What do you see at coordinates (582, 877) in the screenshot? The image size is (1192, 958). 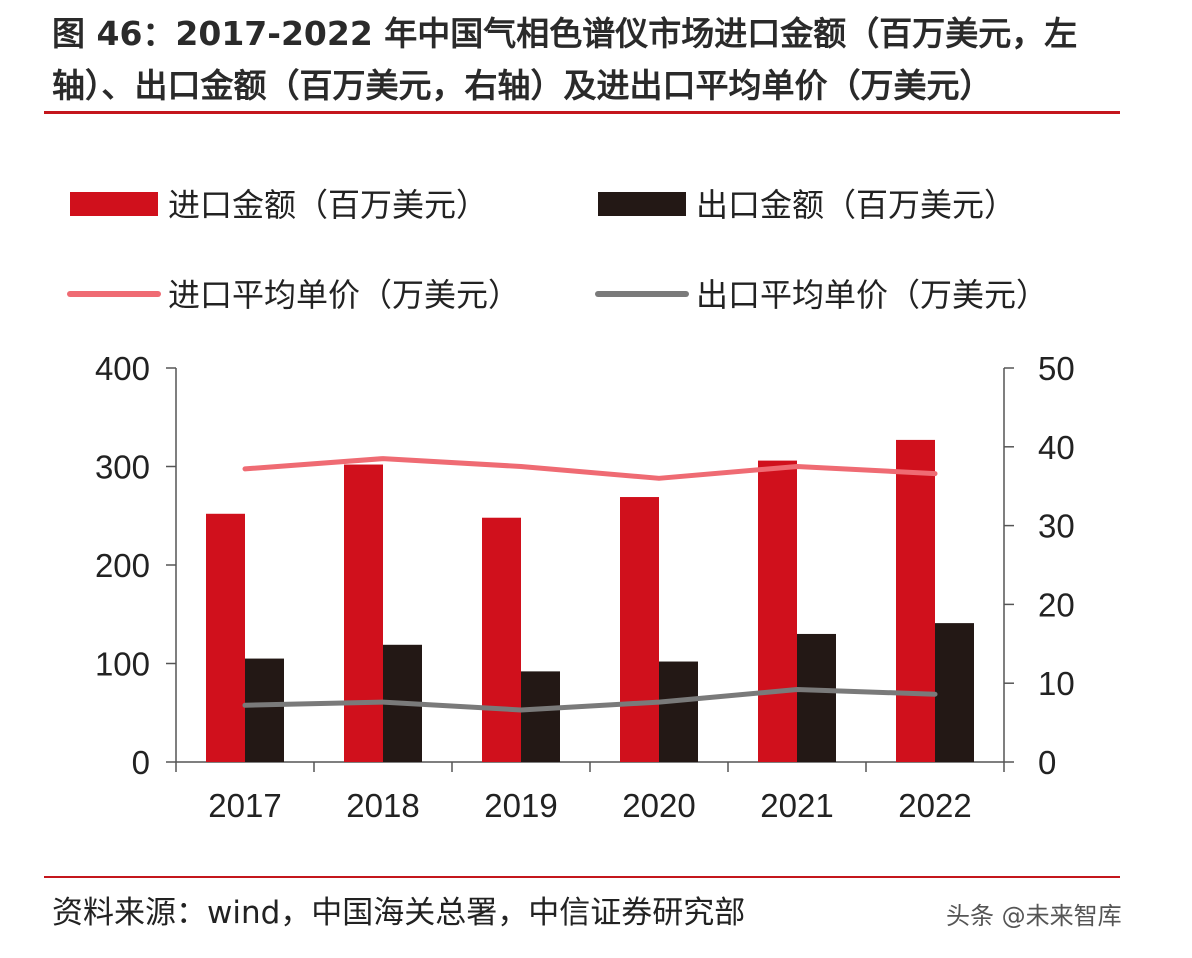 I see `source-rule` at bounding box center [582, 877].